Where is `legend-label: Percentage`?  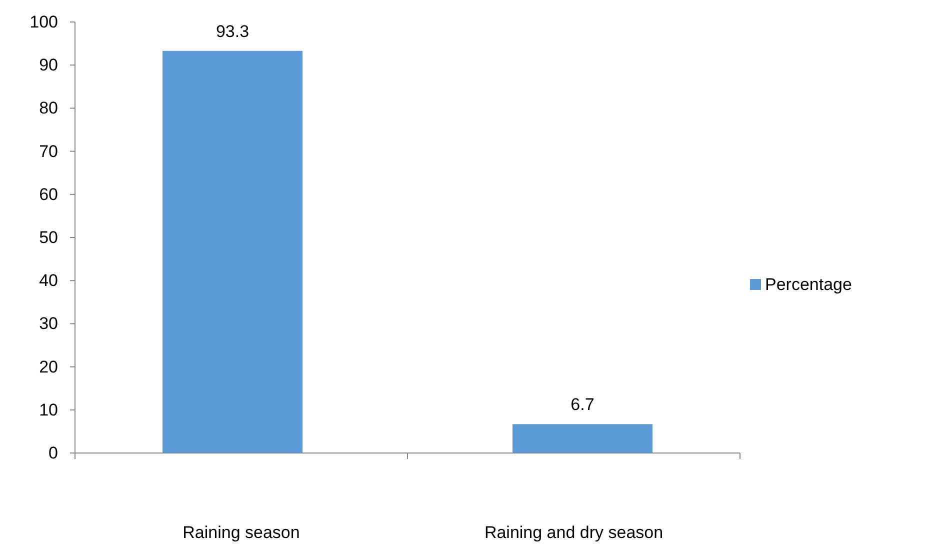 legend-label: Percentage is located at coordinates (808, 284).